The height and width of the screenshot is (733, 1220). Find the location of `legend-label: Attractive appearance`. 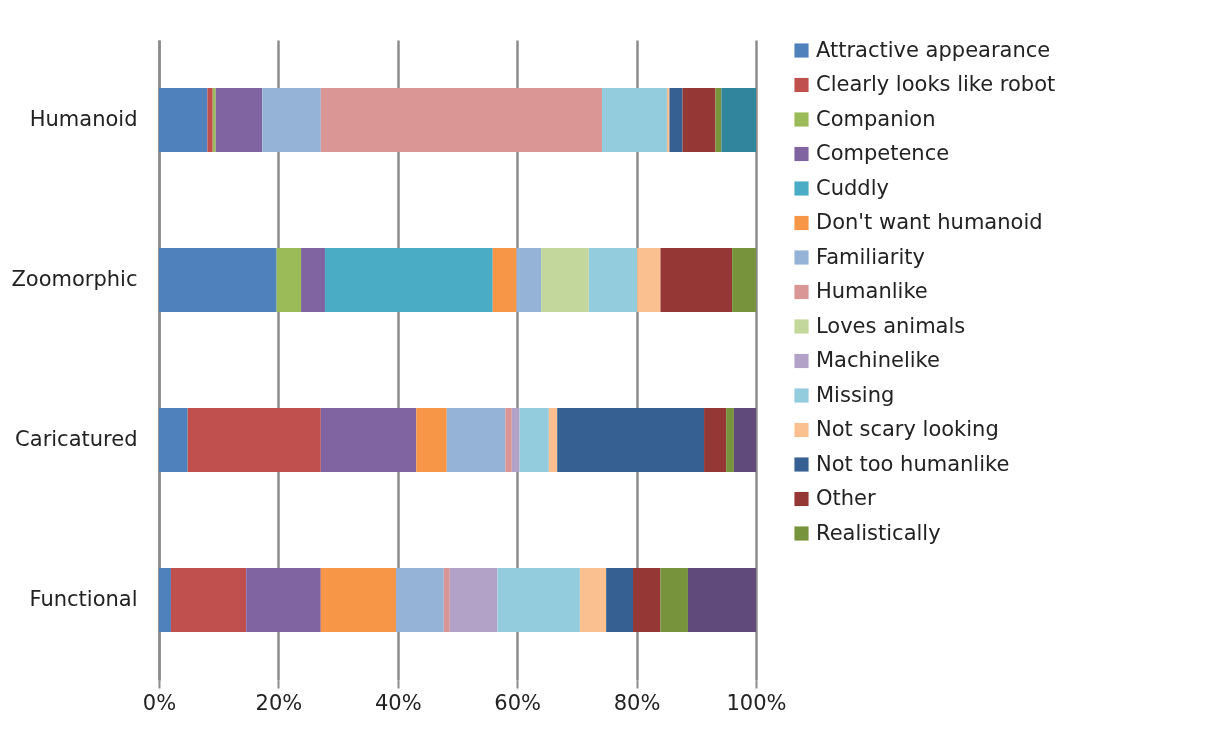

legend-label: Attractive appearance is located at coordinates (933, 49).